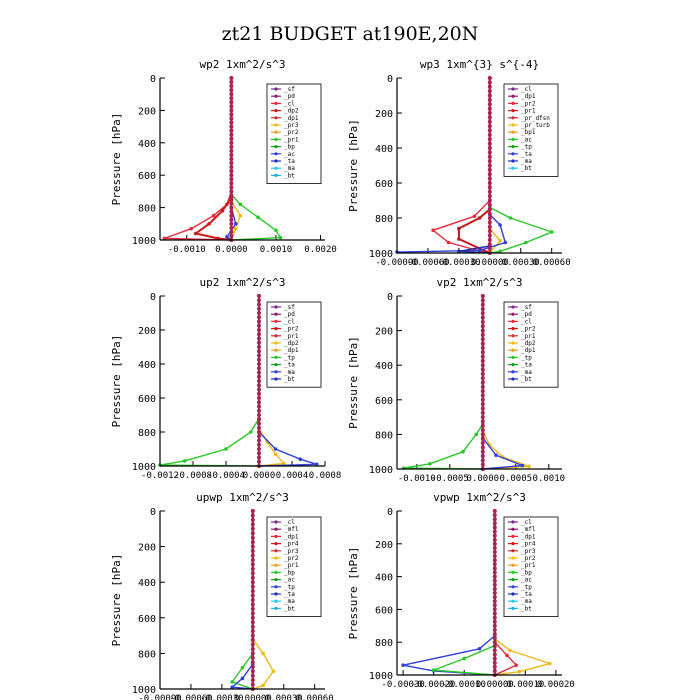 This screenshot has width=700, height=700. I want to click on x-tick-label: 0.0004, so click(292, 476).